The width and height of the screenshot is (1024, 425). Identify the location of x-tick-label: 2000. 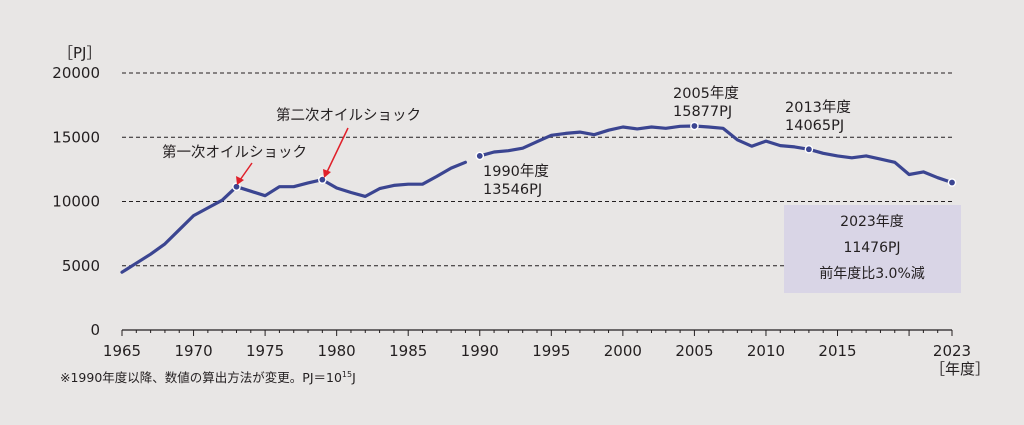
(623, 351).